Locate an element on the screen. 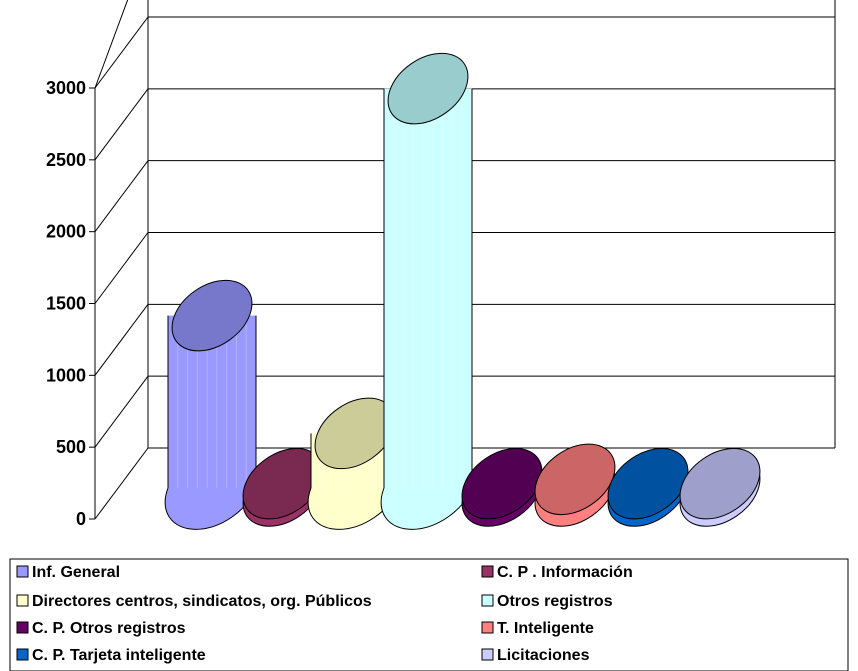 This screenshot has width=858, height=671. legend-item-label: Licitaciones is located at coordinates (543, 655).